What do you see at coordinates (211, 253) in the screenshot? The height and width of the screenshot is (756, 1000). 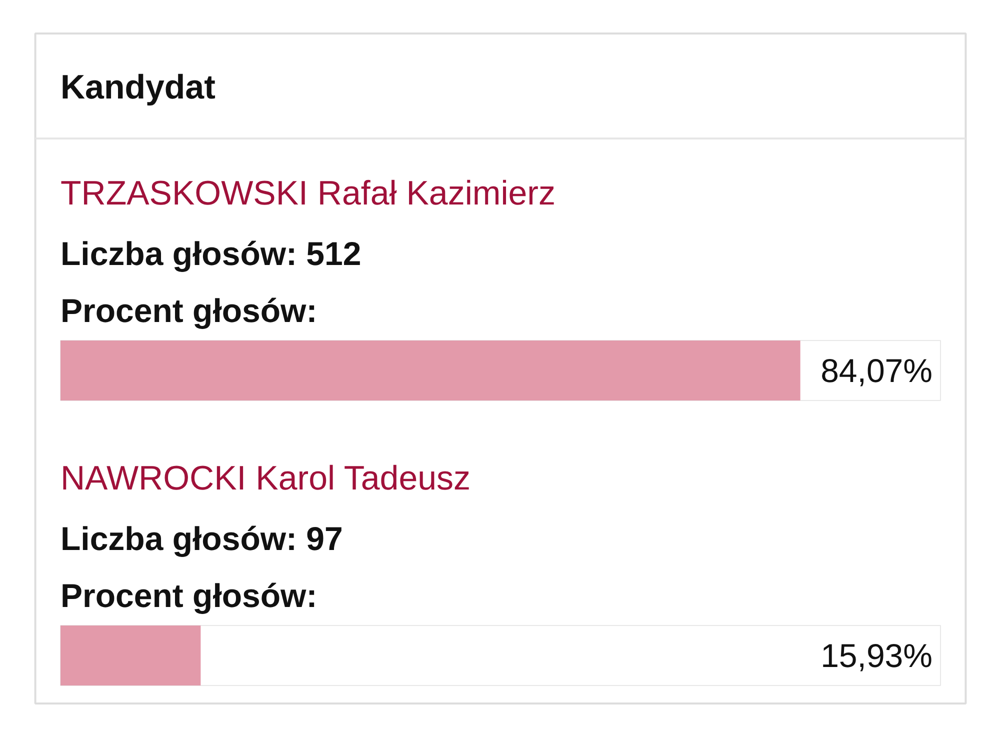 I see `annotation: Liczba głosów: 512` at bounding box center [211, 253].